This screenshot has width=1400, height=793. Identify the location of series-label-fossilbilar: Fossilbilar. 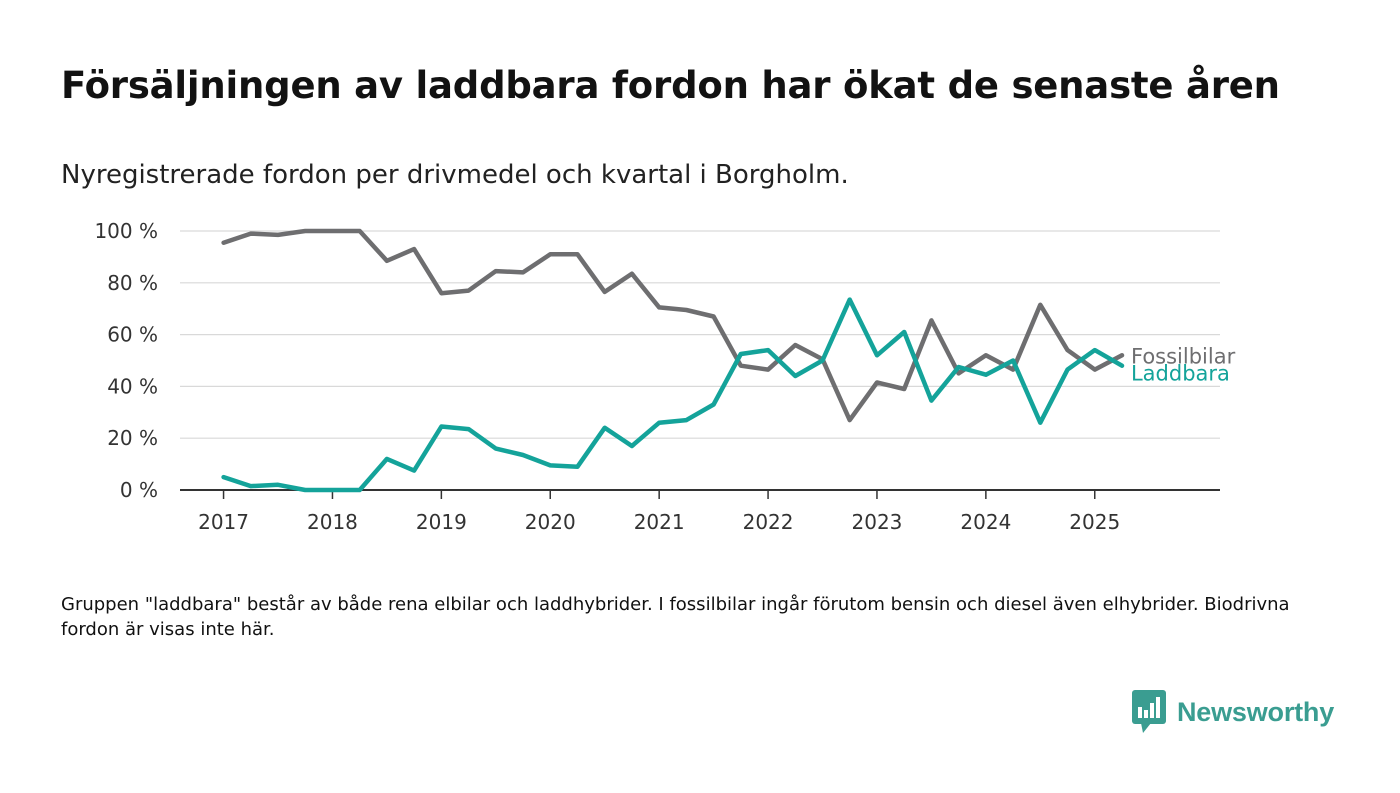
(1183, 356).